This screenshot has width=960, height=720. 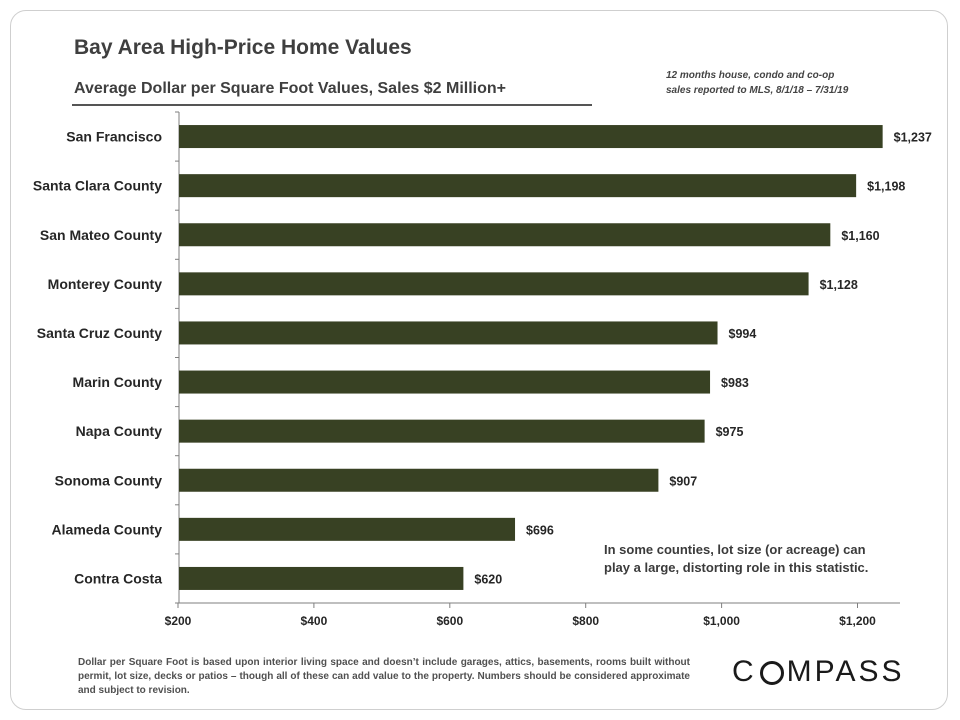 What do you see at coordinates (757, 90) in the screenshot?
I see `source-note-line-2: sales reported to MLS, 8/1/18 – 7/31/19` at bounding box center [757, 90].